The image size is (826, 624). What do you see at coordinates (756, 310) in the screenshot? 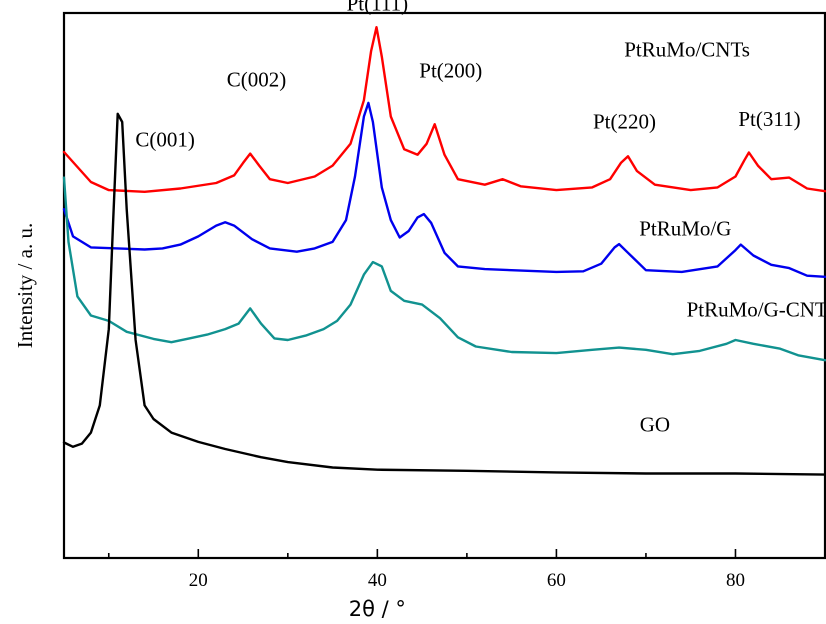
I see `annotation-ptrumo-g-cnts: PtRuMo/G-CNTs` at bounding box center [756, 310].